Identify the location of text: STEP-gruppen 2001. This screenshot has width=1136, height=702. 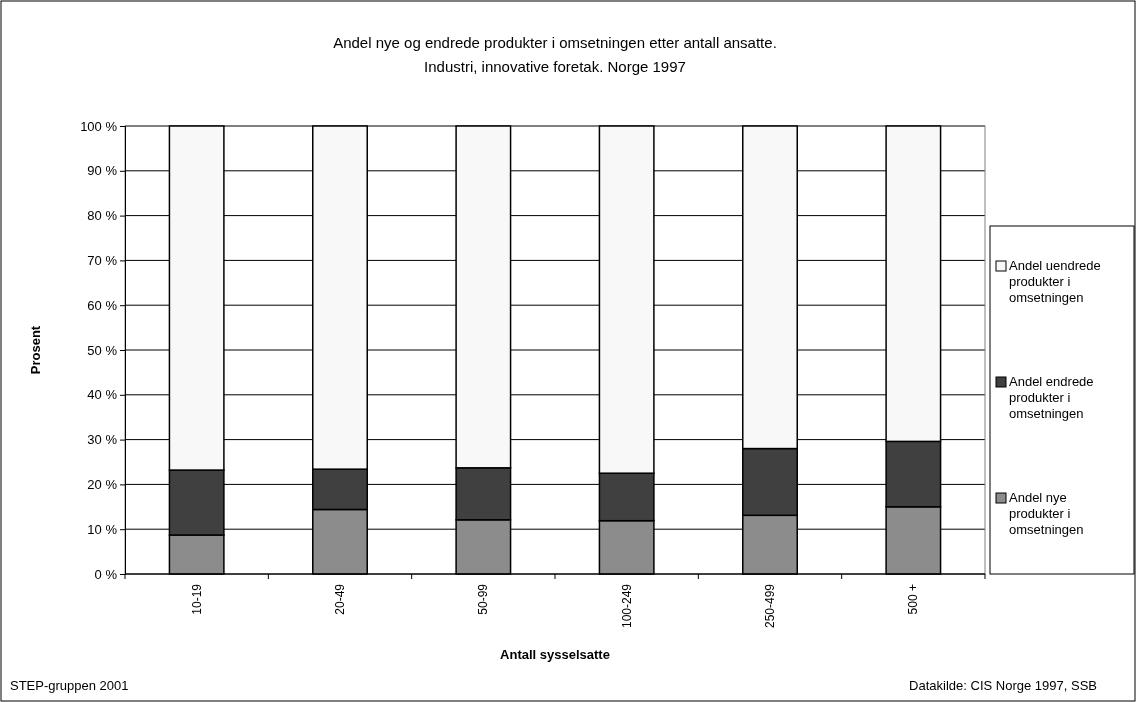
(69, 685).